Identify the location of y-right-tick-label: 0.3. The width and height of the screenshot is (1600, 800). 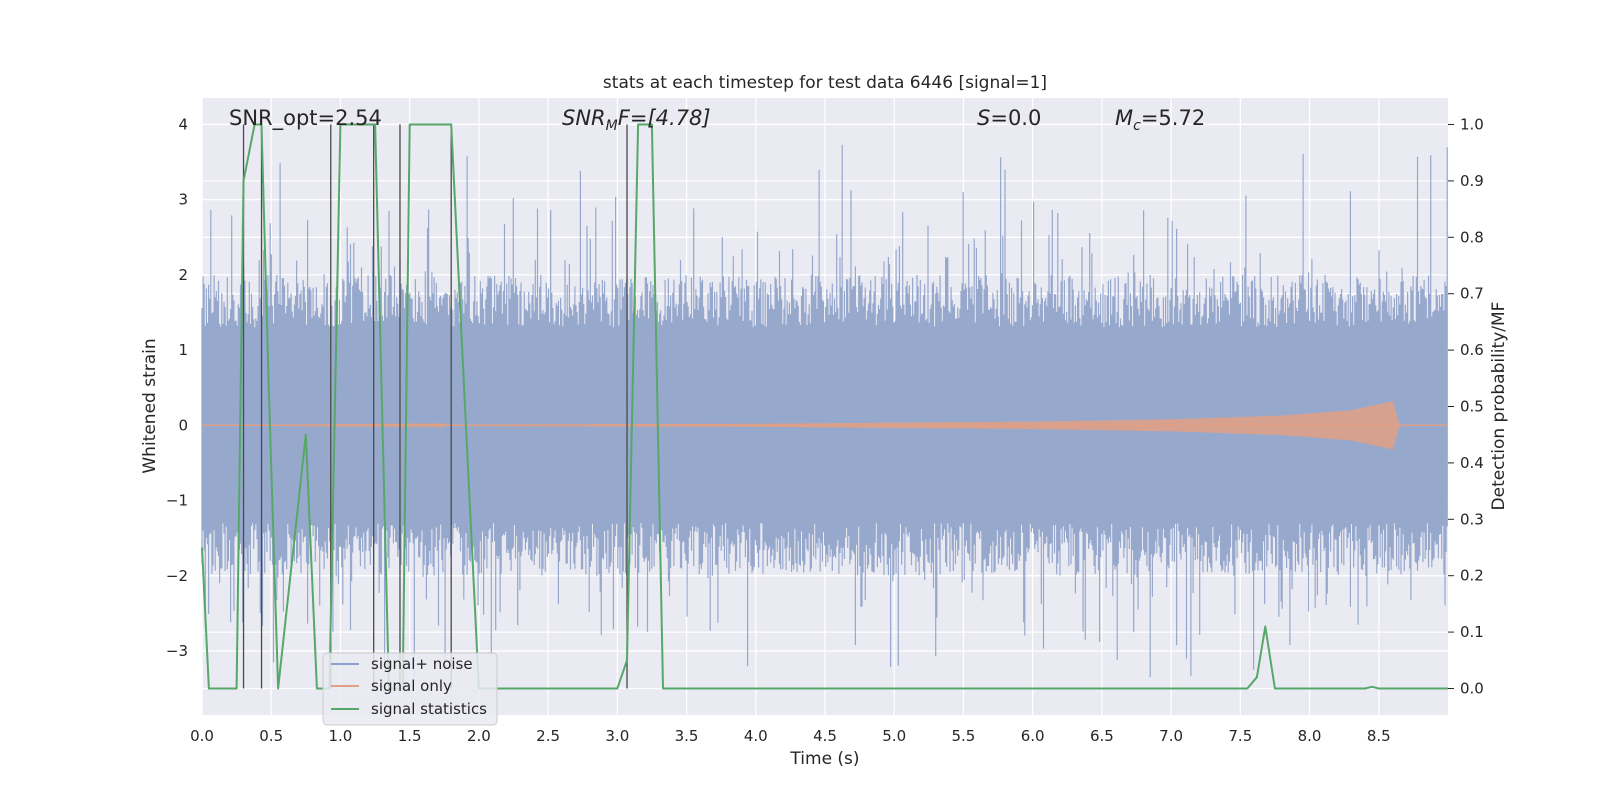
(1472, 519).